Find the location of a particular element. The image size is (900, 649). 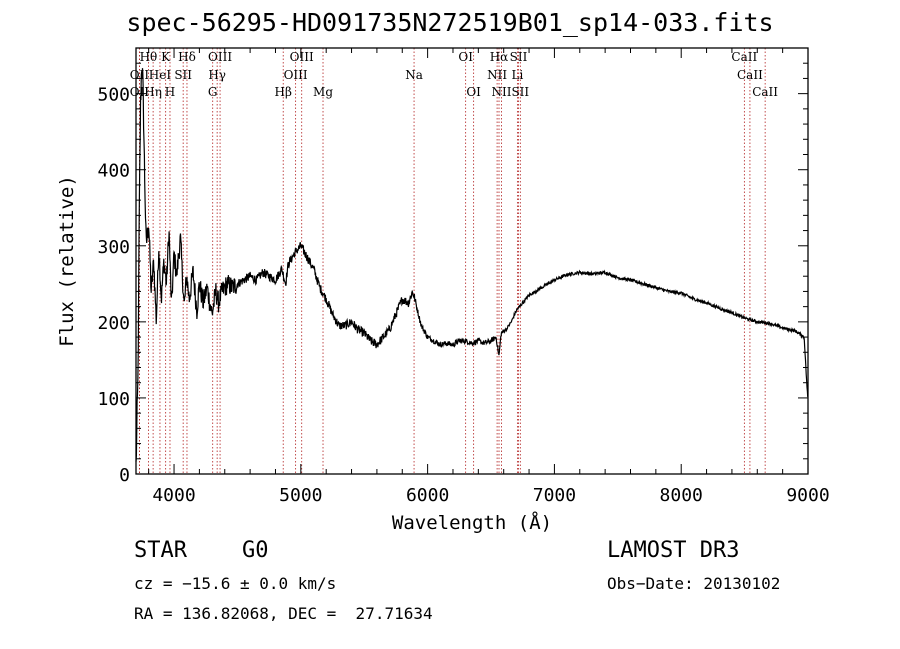

observation-date: Obs−Date: 20130102 is located at coordinates (694, 583).